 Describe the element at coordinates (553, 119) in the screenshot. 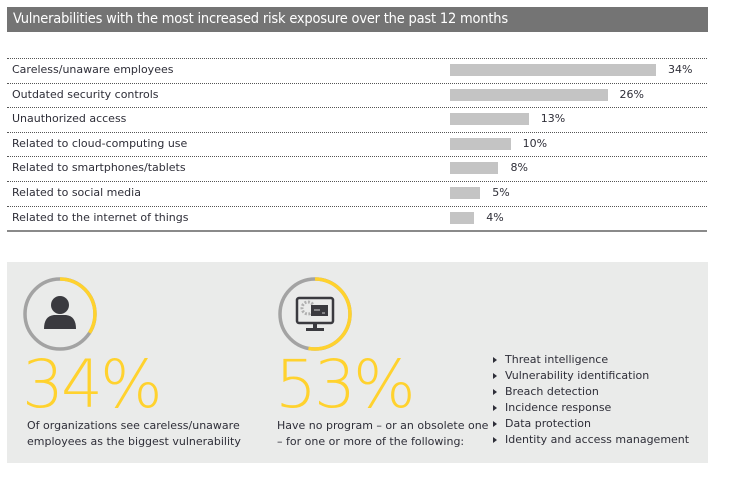

I see `value-label: 13%` at that location.